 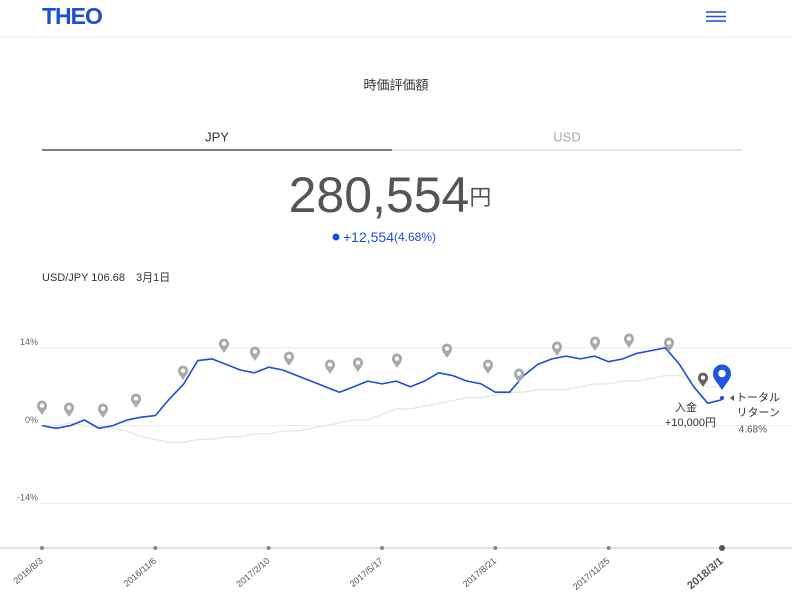 What do you see at coordinates (395, 84) in the screenshot?
I see `page-title: 時価評価額` at bounding box center [395, 84].